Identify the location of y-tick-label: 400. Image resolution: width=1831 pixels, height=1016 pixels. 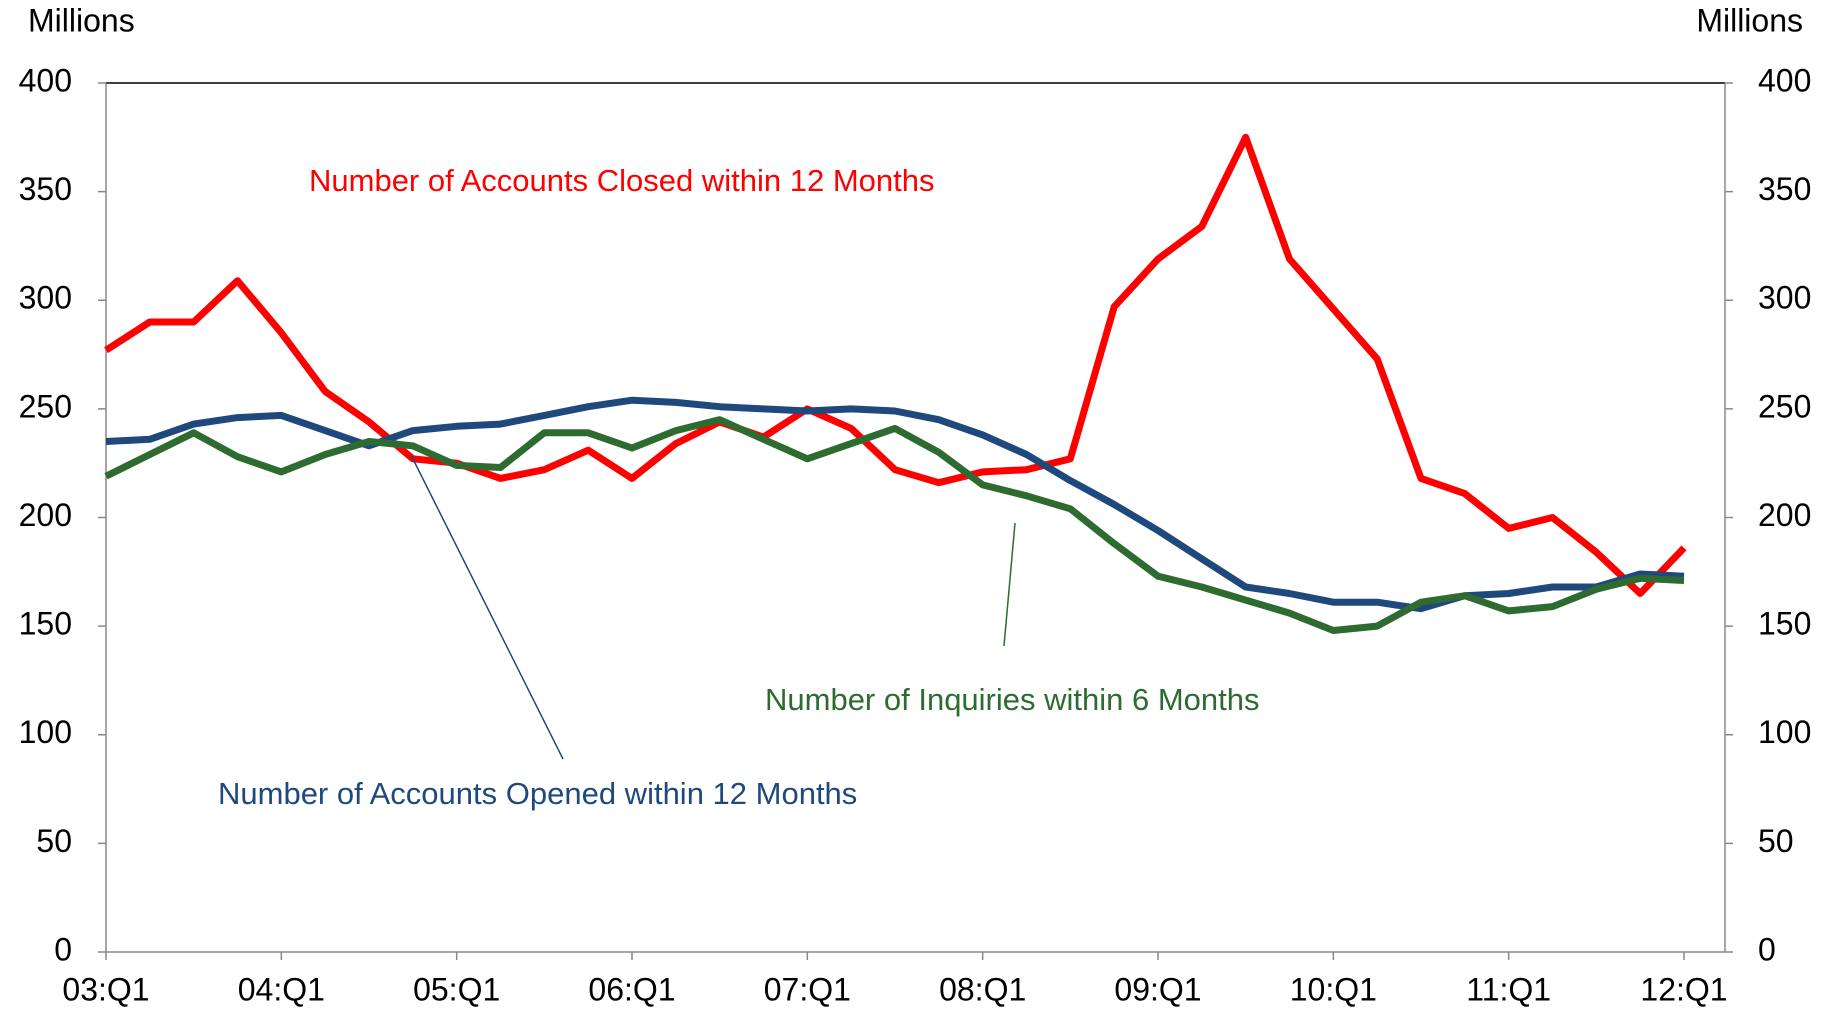
(45, 80).